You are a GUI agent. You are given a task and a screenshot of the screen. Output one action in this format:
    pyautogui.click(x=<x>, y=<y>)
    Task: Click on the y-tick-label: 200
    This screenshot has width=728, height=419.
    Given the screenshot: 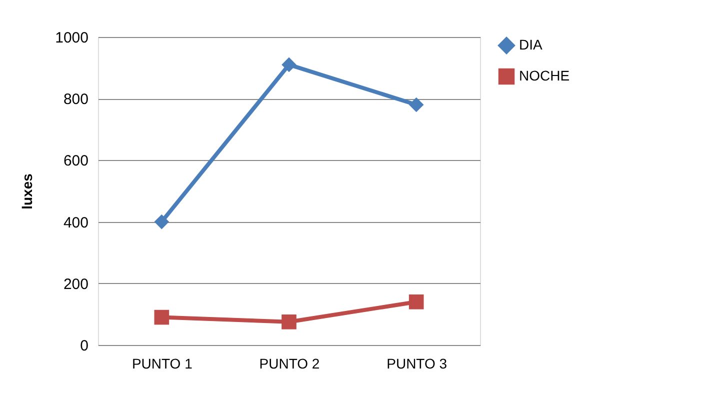 What is the action you would take?
    pyautogui.click(x=75, y=284)
    